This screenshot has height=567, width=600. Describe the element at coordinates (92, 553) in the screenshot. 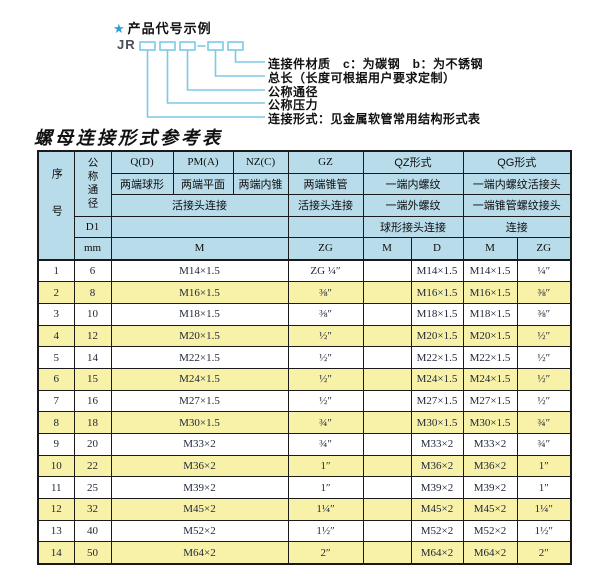

I see `cell-mm: 50` at that location.